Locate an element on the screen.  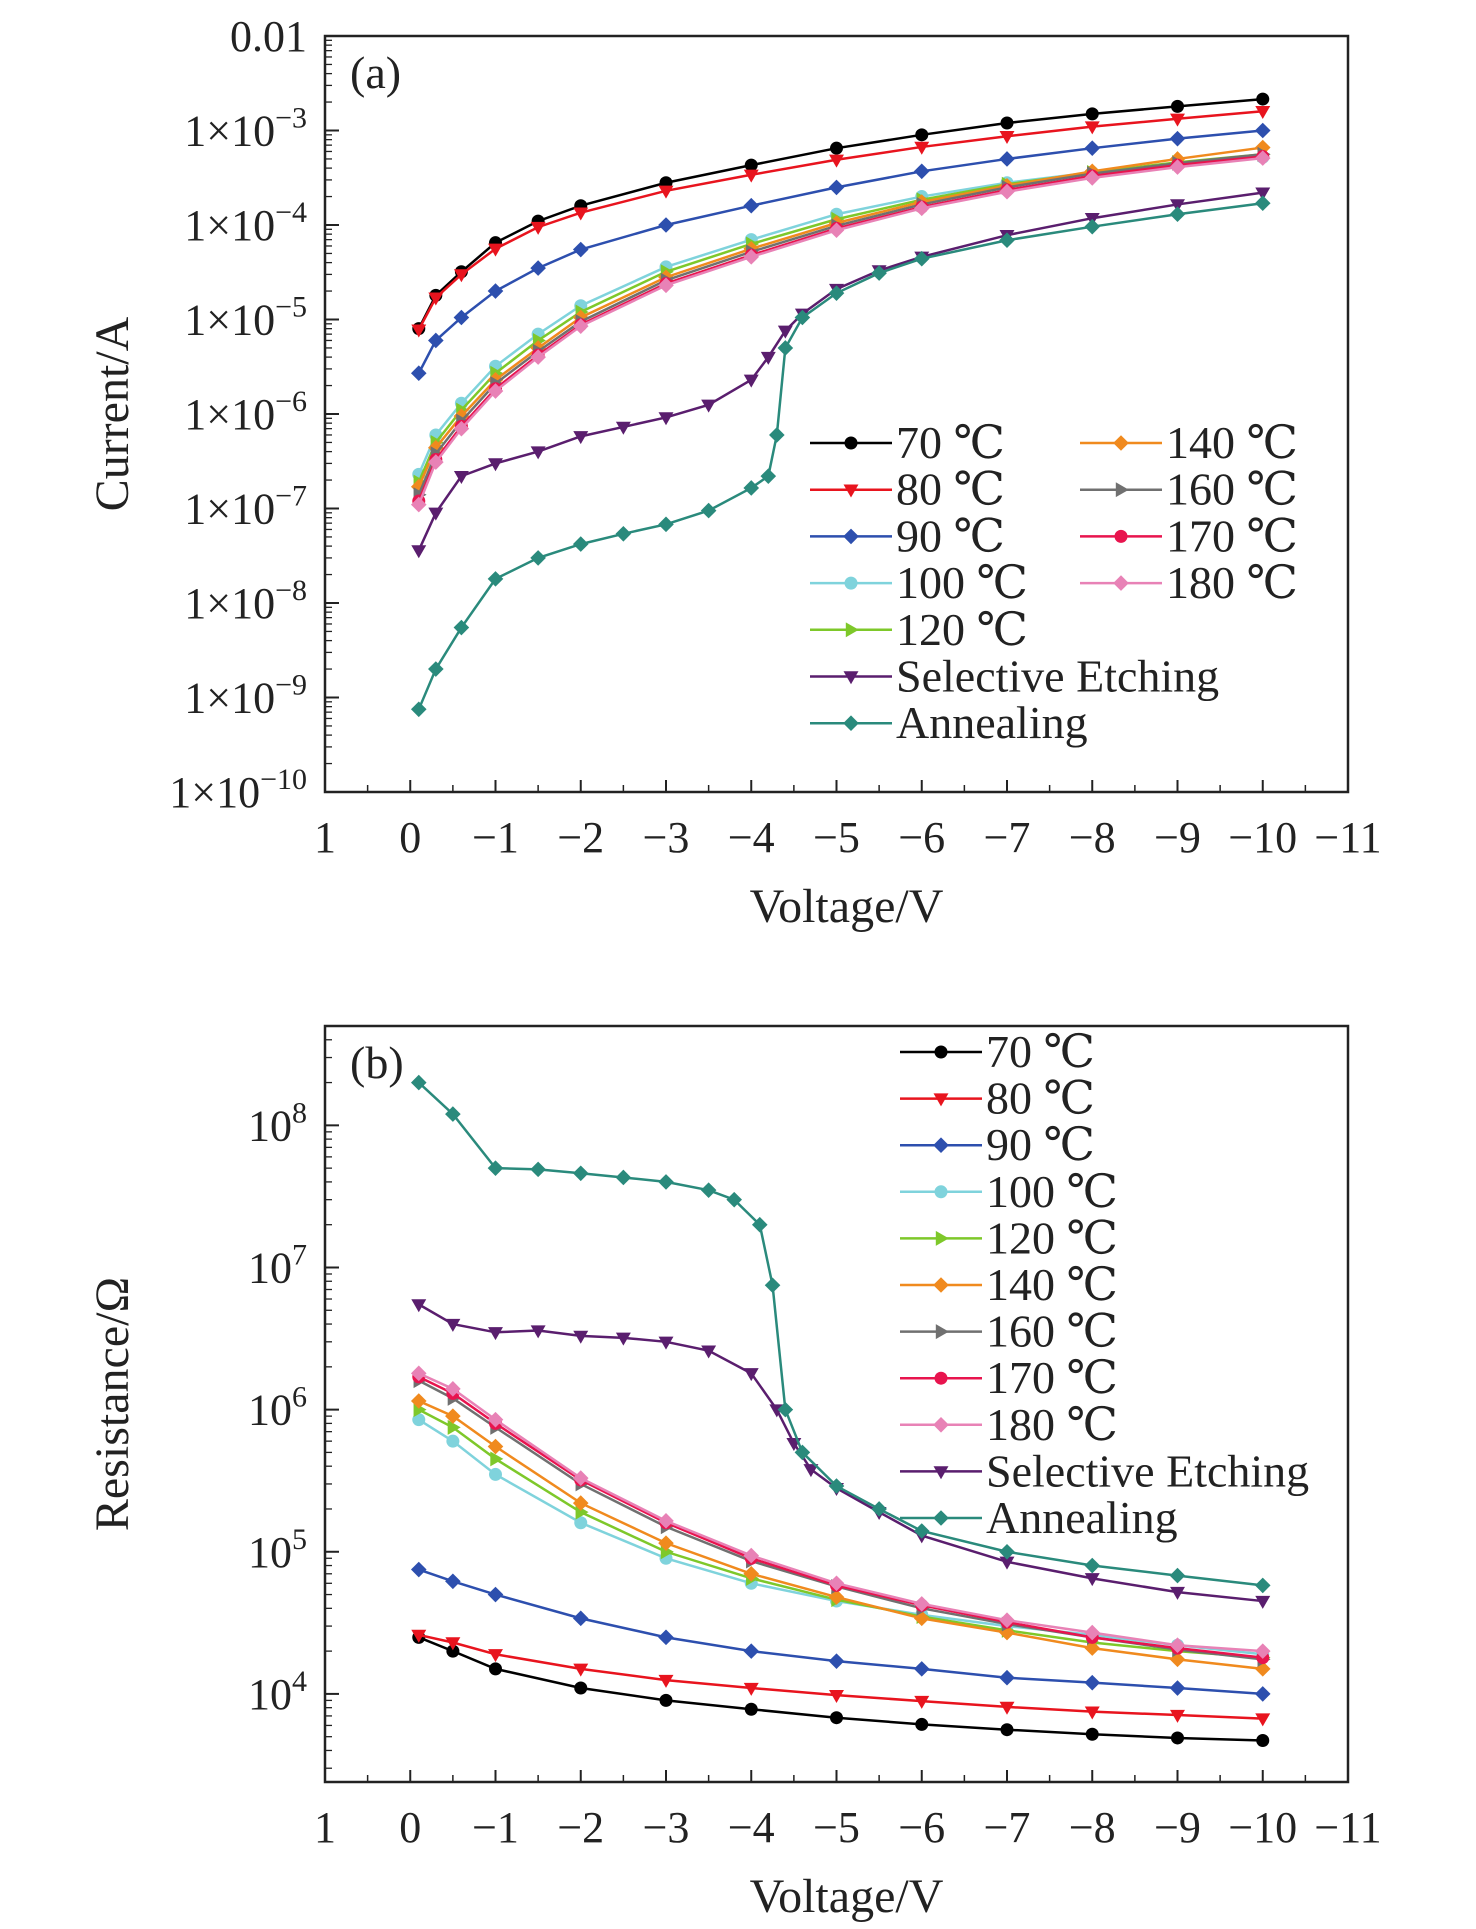
y-tick-label: 1×10⁻⁴ is located at coordinates (245, 223).